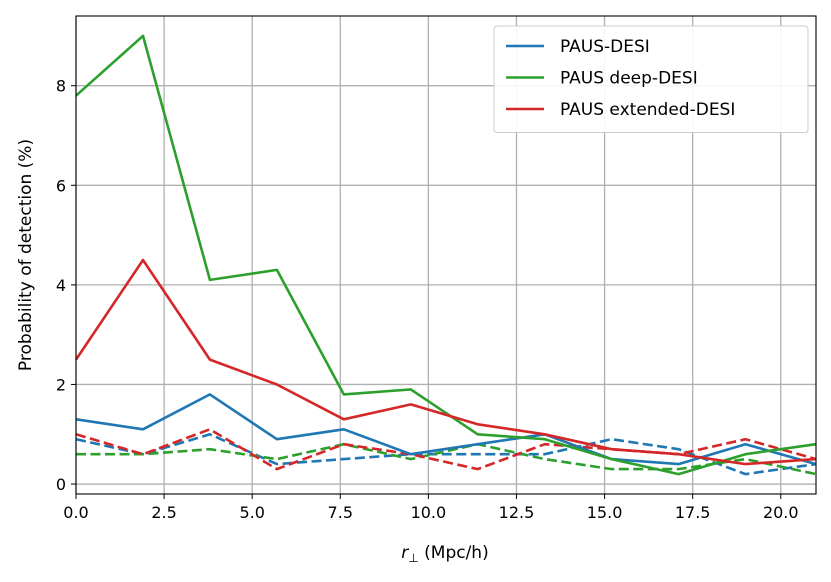  I want to click on y-tick-label: 8, so click(61, 86).